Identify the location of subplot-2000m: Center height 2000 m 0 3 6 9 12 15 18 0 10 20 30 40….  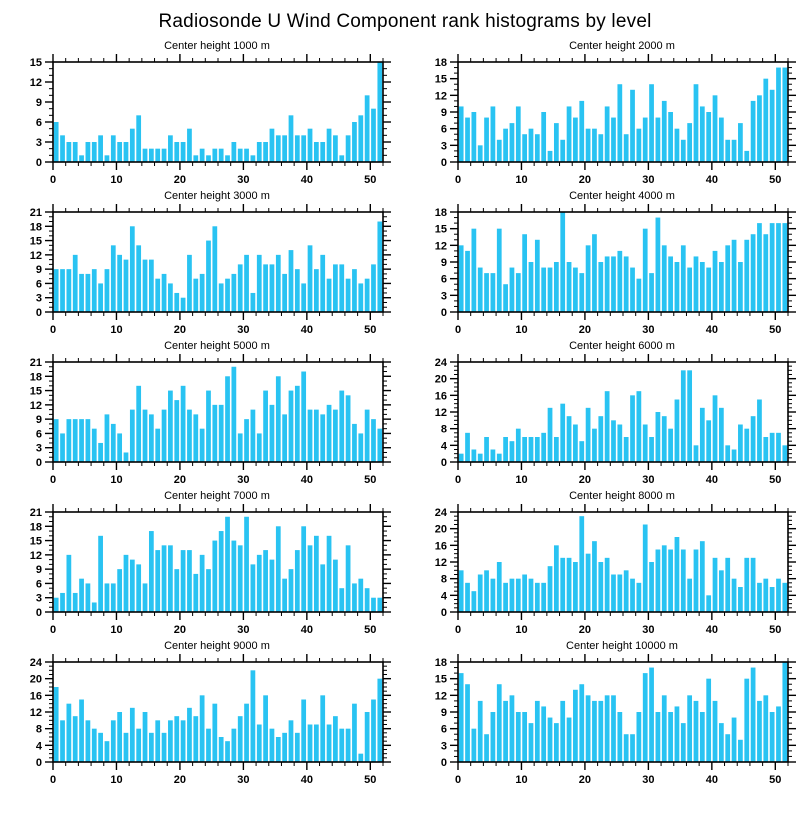
(607, 114).